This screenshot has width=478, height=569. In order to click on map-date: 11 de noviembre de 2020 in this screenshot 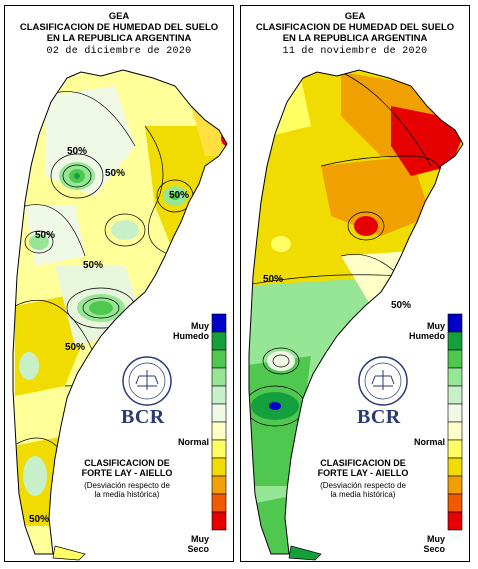, I will do `click(355, 51)`.